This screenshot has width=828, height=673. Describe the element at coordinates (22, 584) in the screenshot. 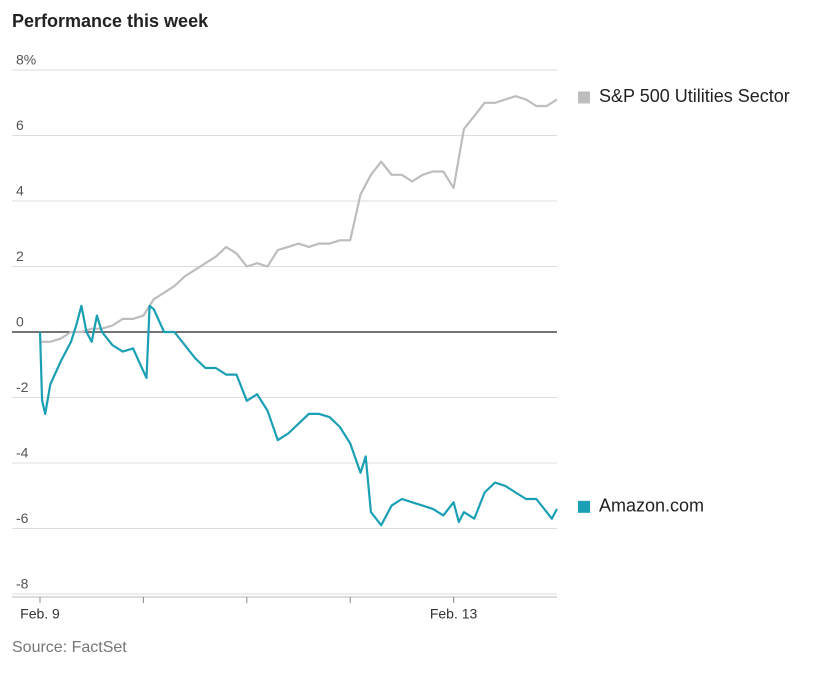

I see `y-tick-label: -8` at that location.